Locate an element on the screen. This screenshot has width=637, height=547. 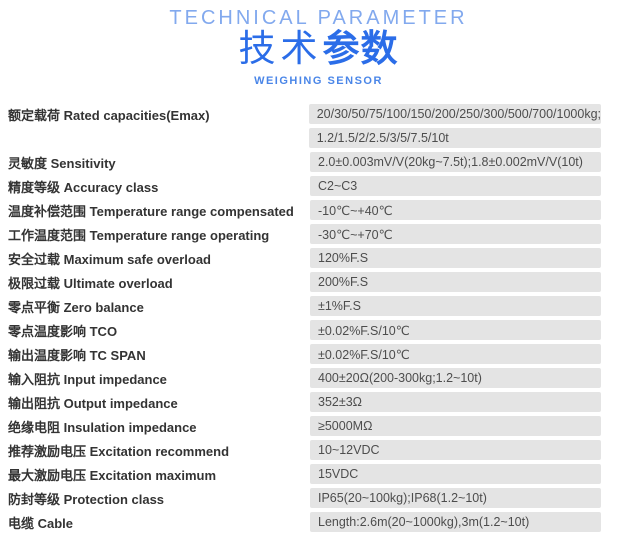
param-label: 额定载荷 Rated capacities(Emax) is located at coordinates (109, 115).